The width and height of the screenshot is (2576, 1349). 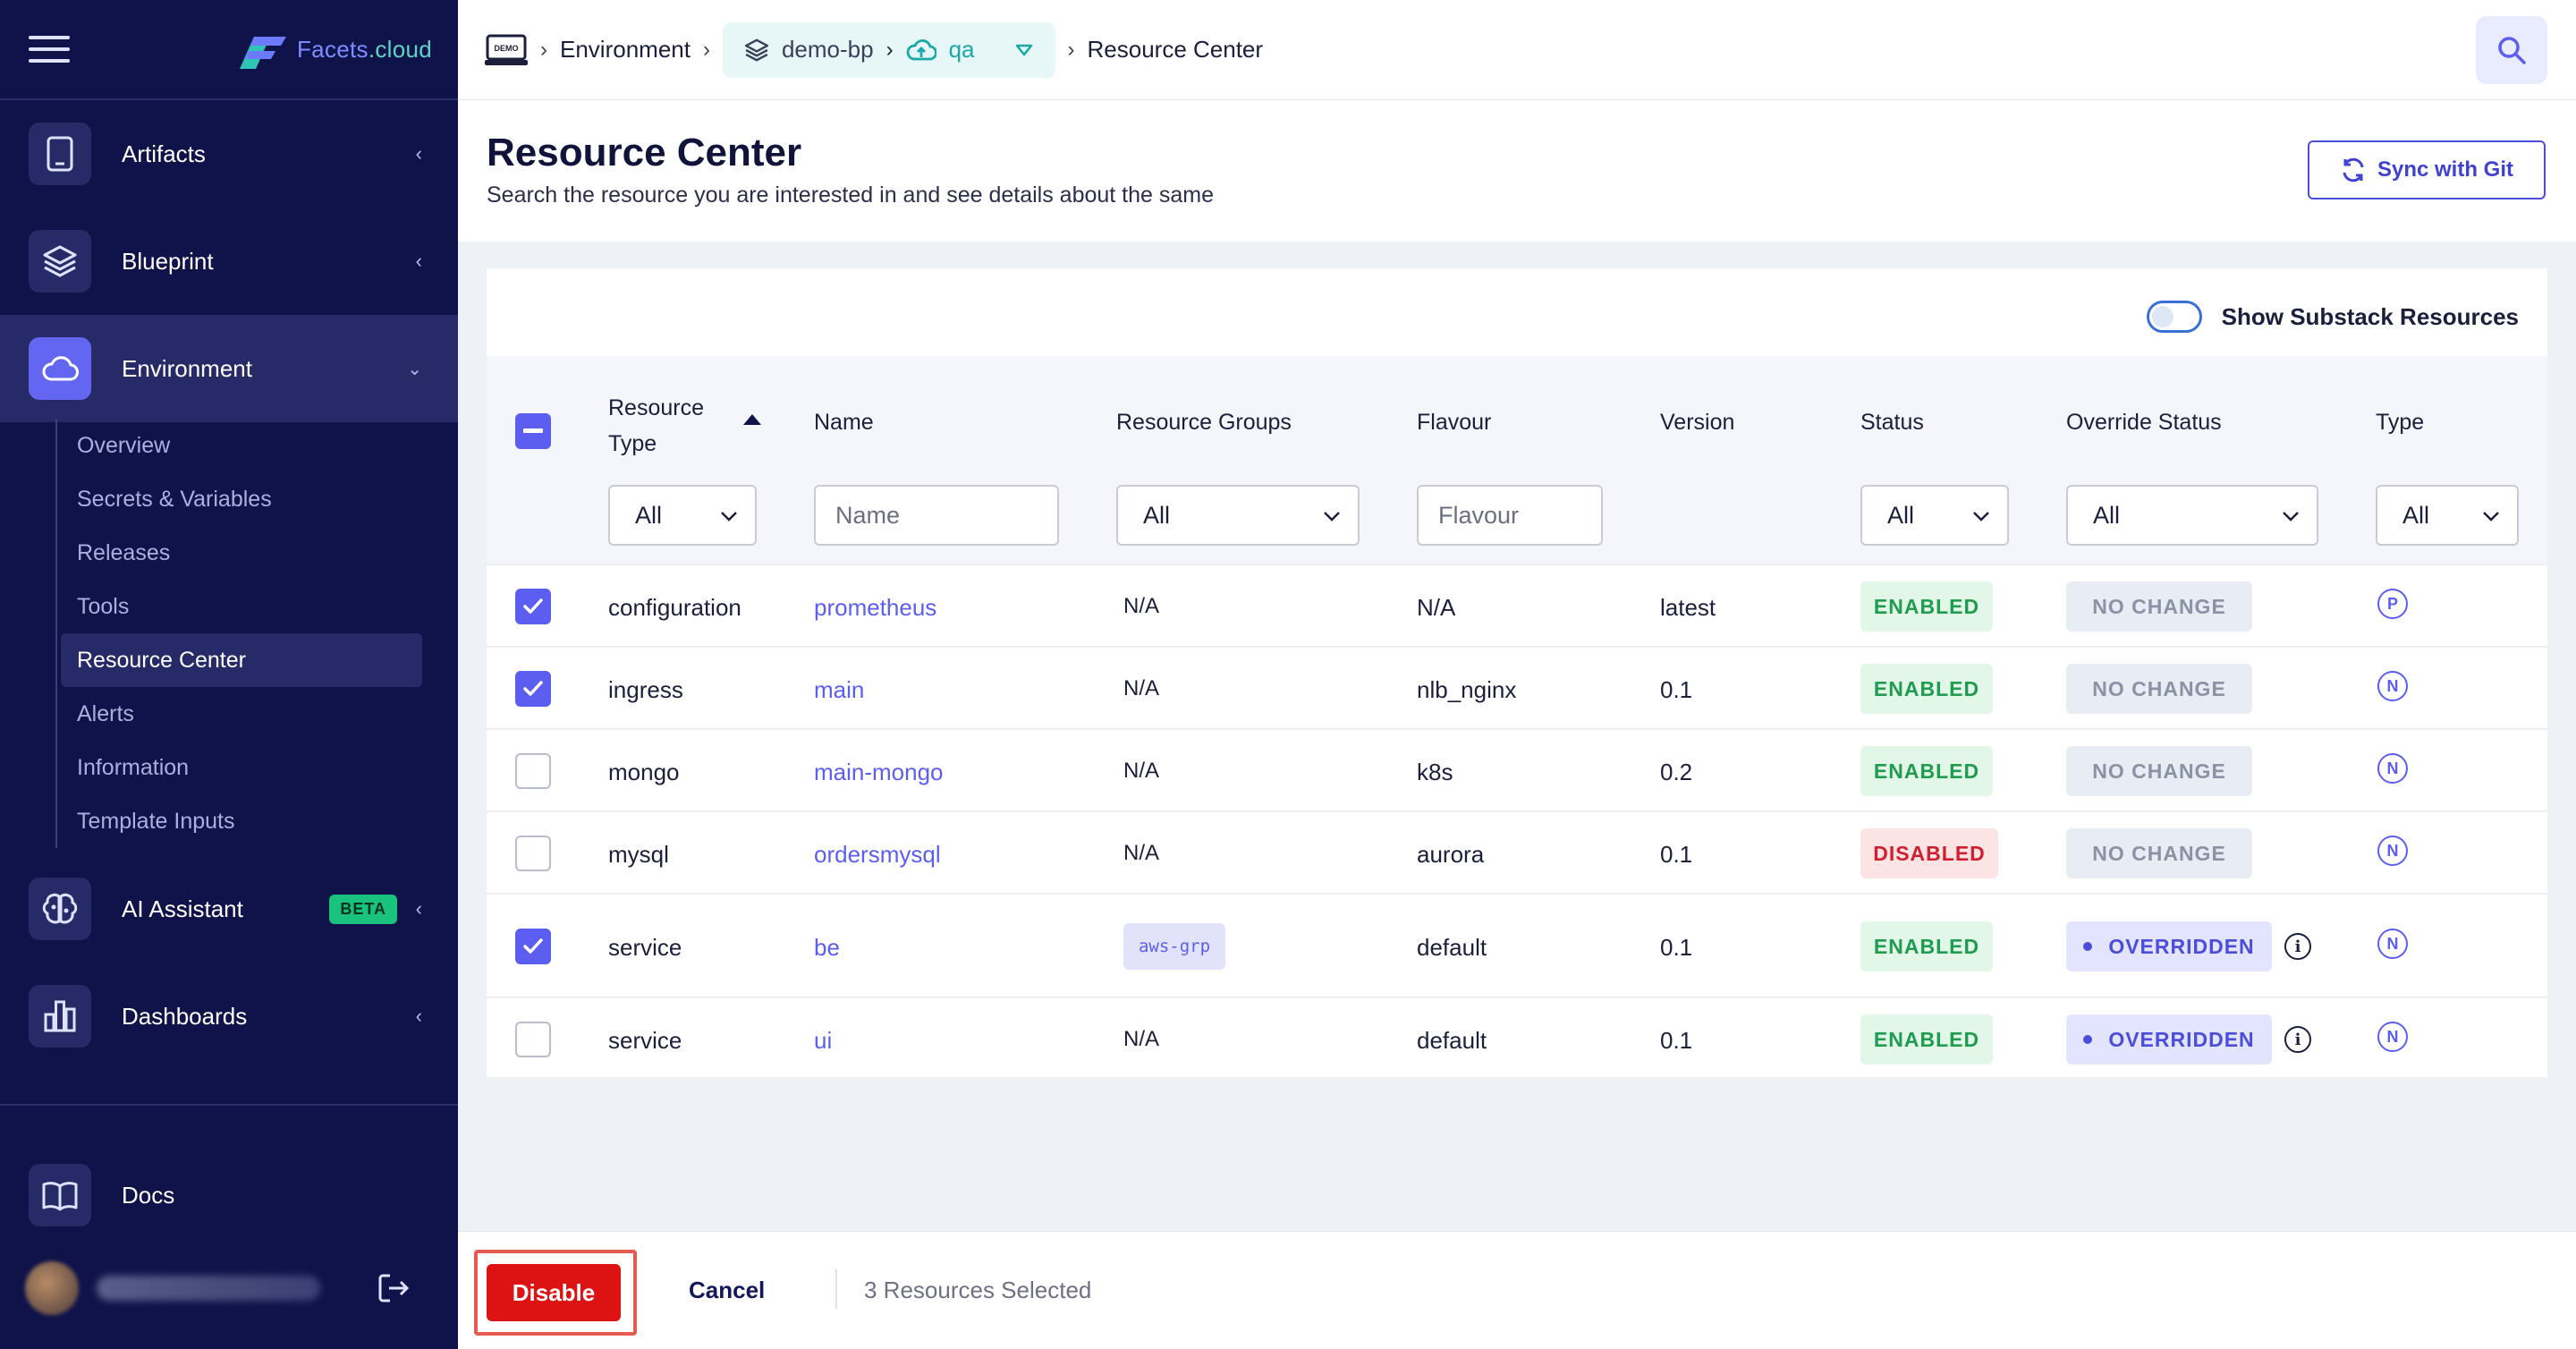 What do you see at coordinates (174, 499) in the screenshot?
I see `subnav-item-secrets-variables: Secrets & Variables` at bounding box center [174, 499].